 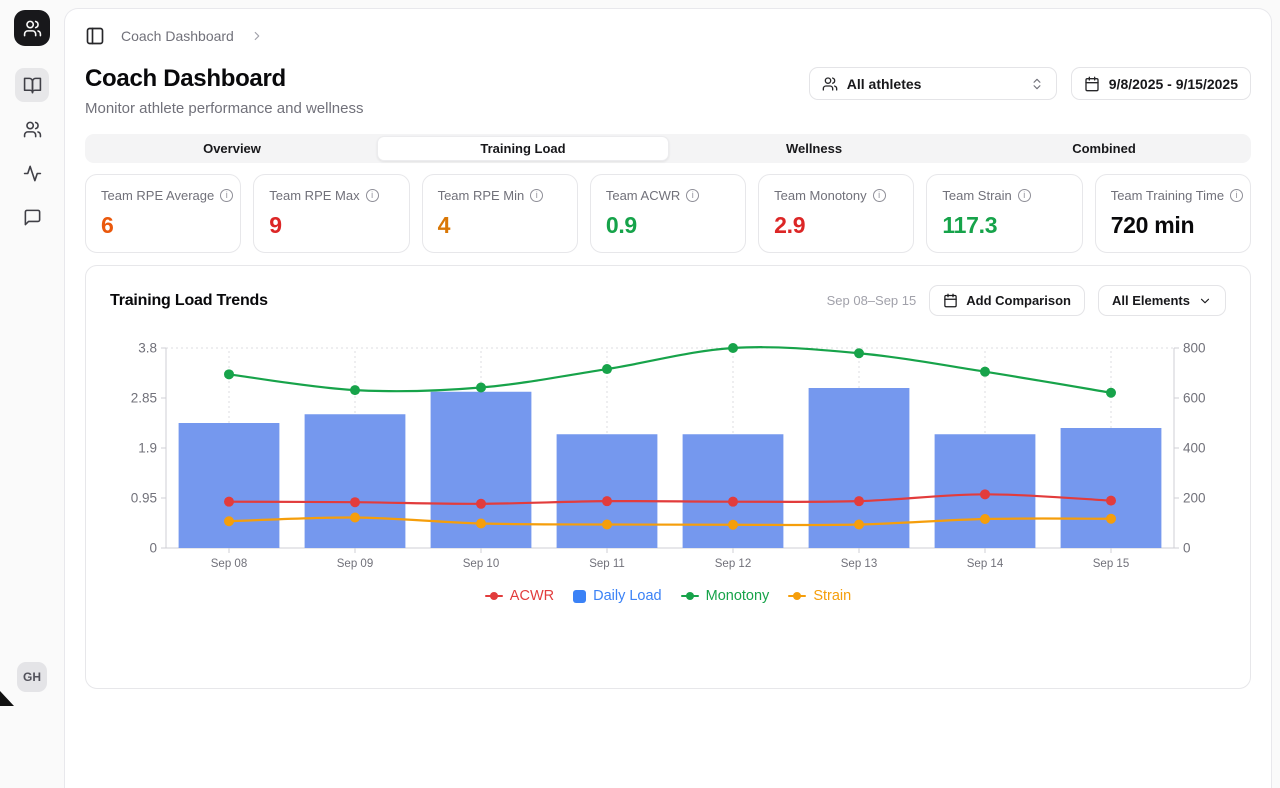 I want to click on athlete-filter-select: All athletes, so click(x=932, y=83).